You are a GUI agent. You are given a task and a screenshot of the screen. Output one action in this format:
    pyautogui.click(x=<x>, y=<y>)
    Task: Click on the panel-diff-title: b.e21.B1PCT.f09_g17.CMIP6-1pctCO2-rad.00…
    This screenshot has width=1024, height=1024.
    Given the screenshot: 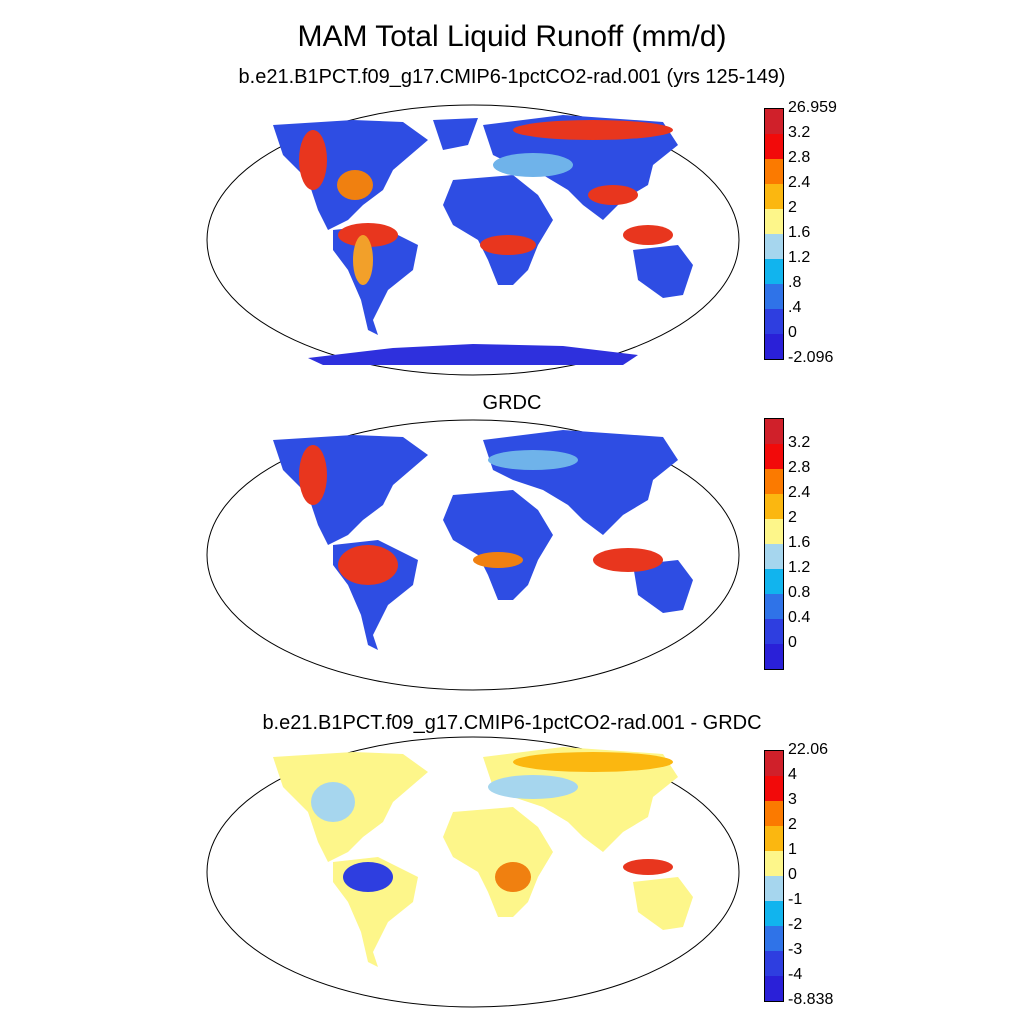 What is the action you would take?
    pyautogui.click(x=512, y=723)
    